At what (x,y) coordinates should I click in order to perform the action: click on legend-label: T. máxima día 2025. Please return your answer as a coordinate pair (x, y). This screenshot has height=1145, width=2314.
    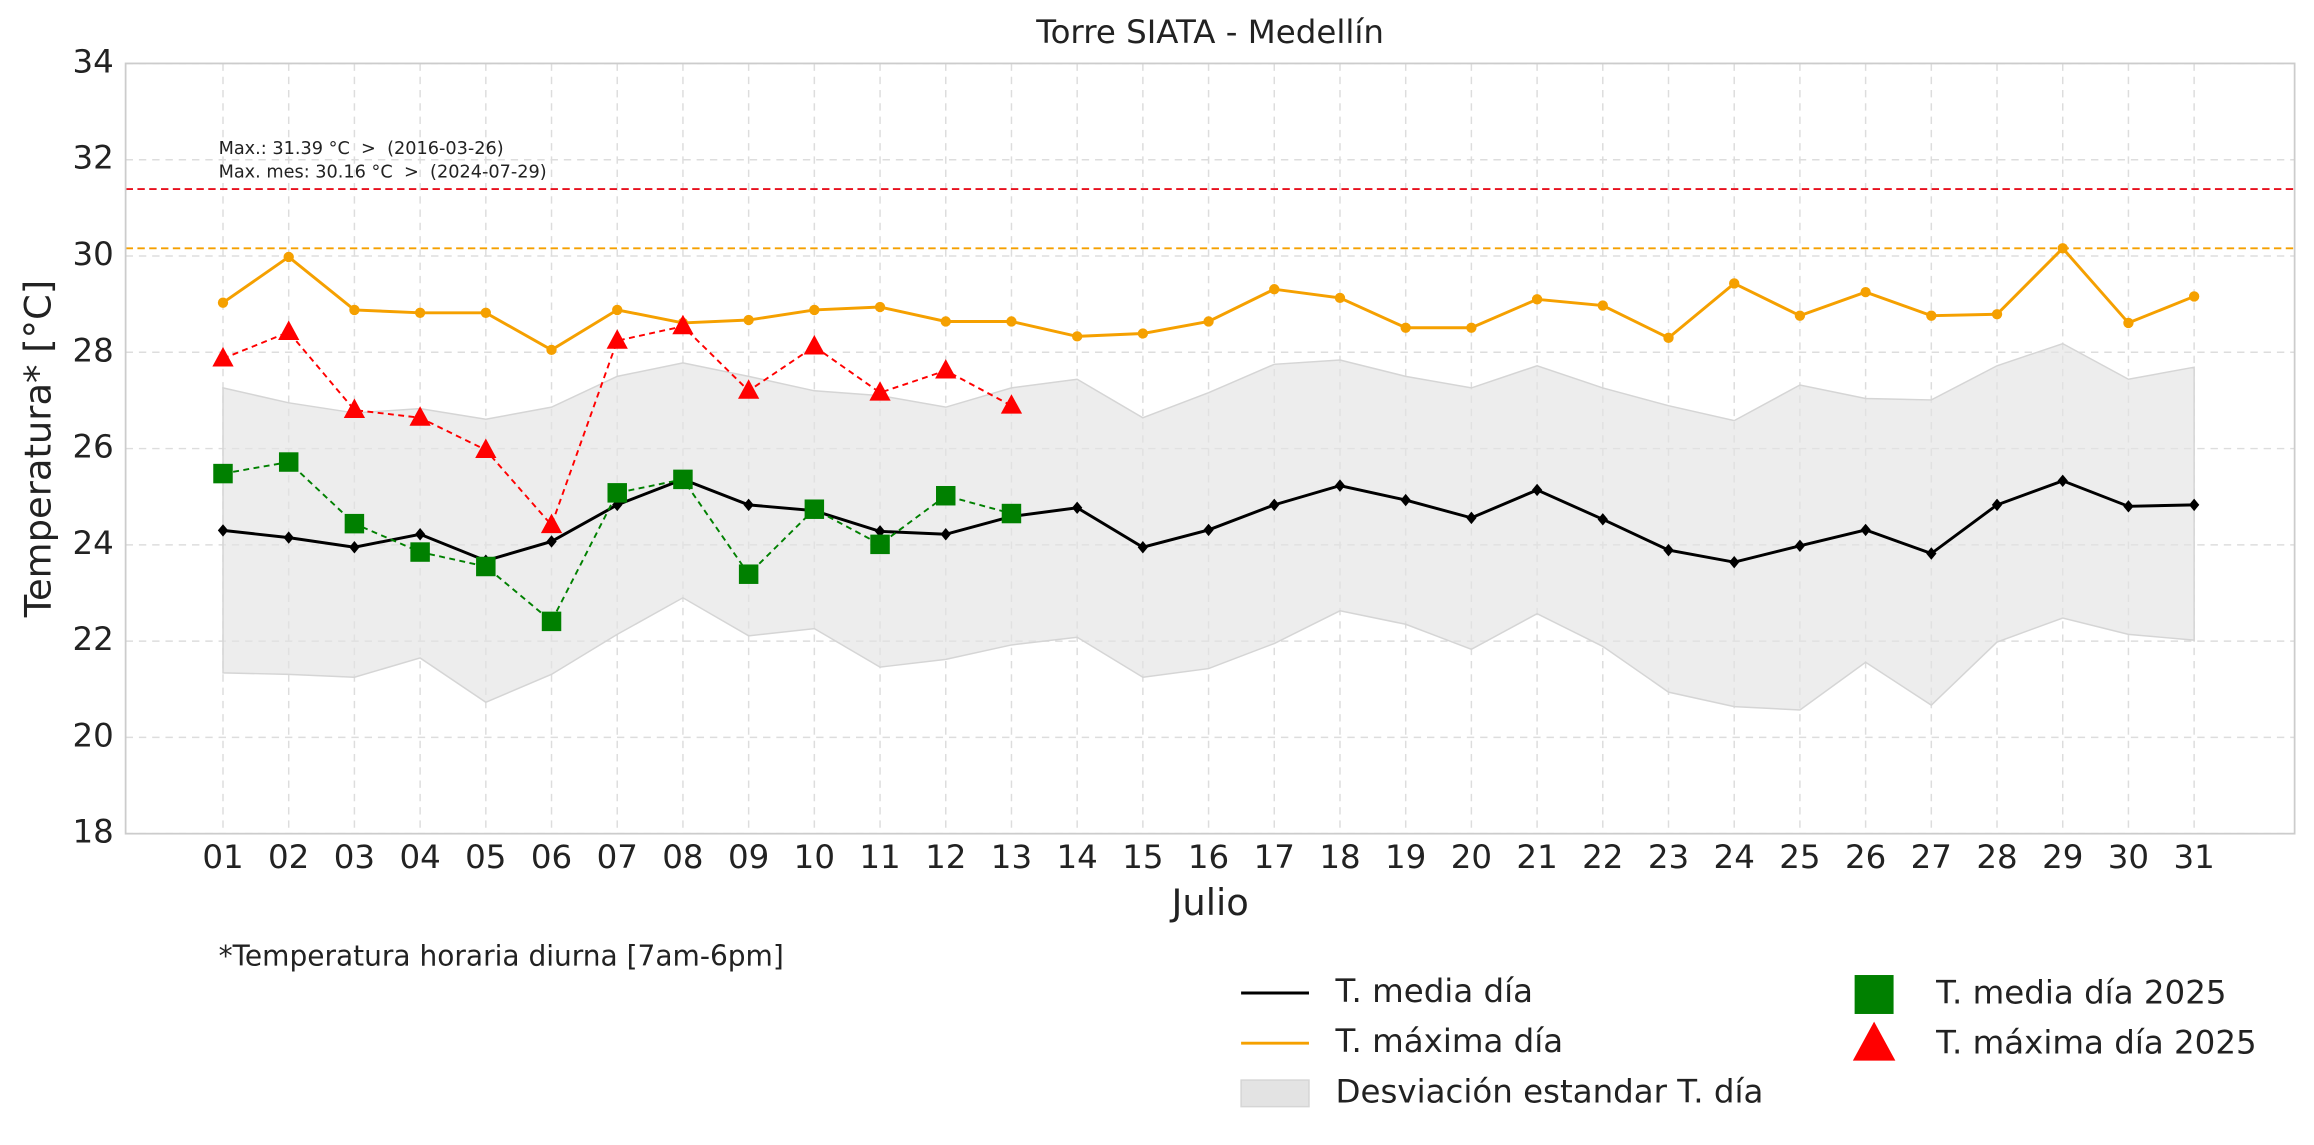
    Looking at the image, I should click on (2096, 1043).